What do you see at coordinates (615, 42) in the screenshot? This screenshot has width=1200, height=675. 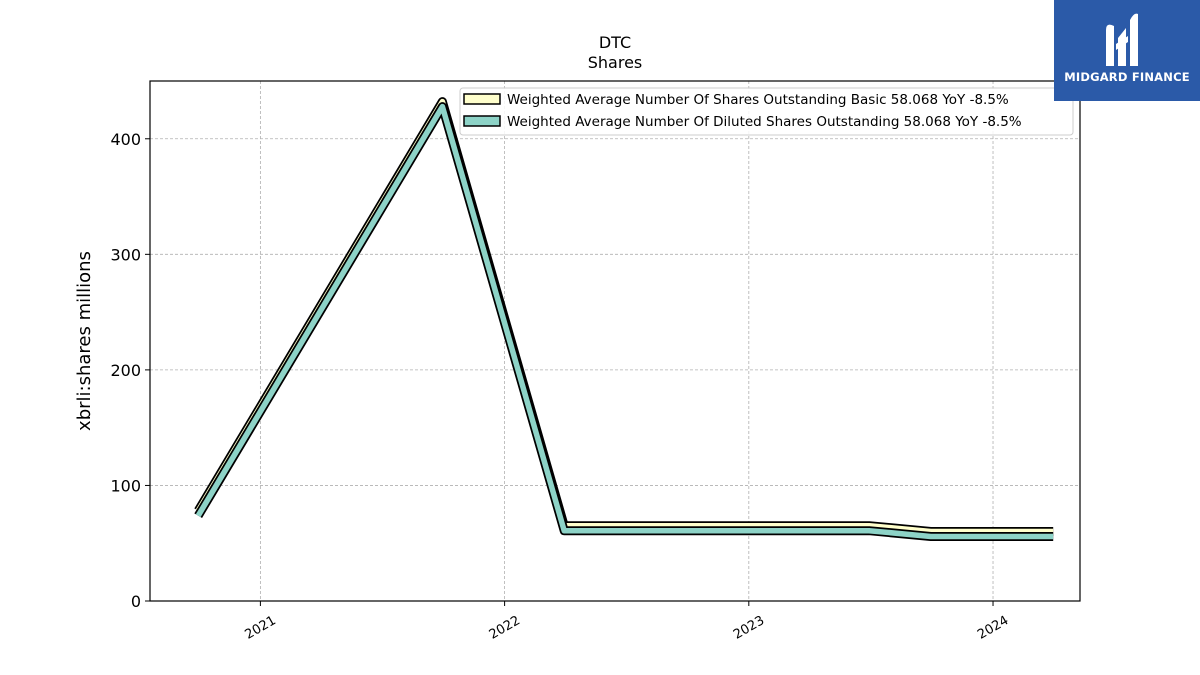 I see `chart-title: DTC` at bounding box center [615, 42].